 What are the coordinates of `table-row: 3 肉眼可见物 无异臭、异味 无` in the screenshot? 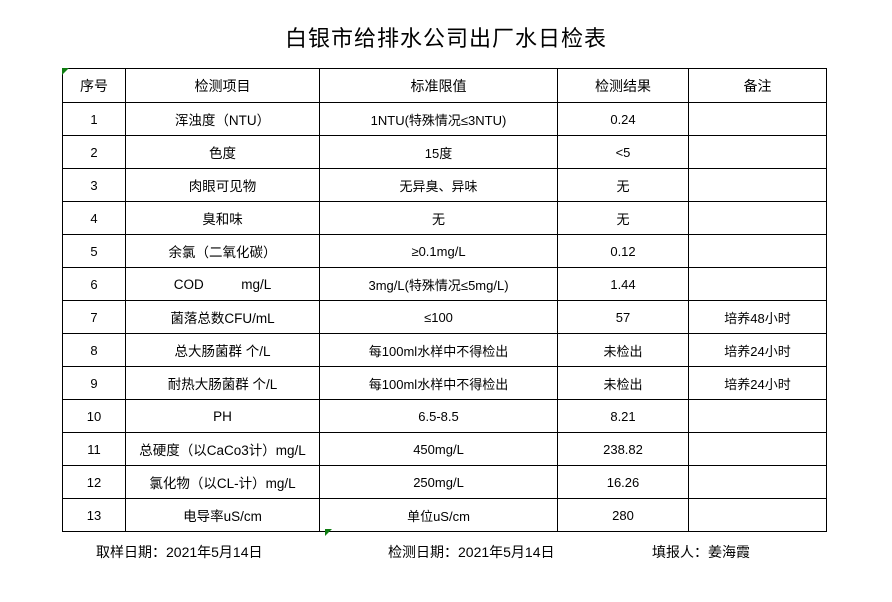 It's located at (444, 185).